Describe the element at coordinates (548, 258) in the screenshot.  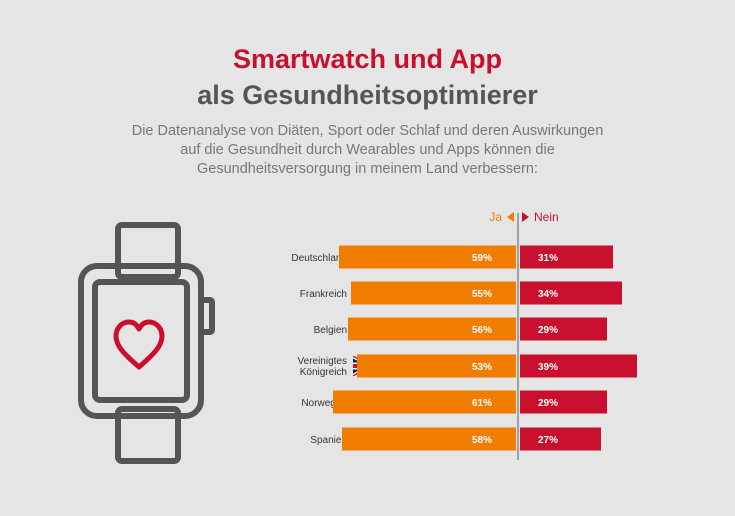
I see `data-label-nein: 31%` at that location.